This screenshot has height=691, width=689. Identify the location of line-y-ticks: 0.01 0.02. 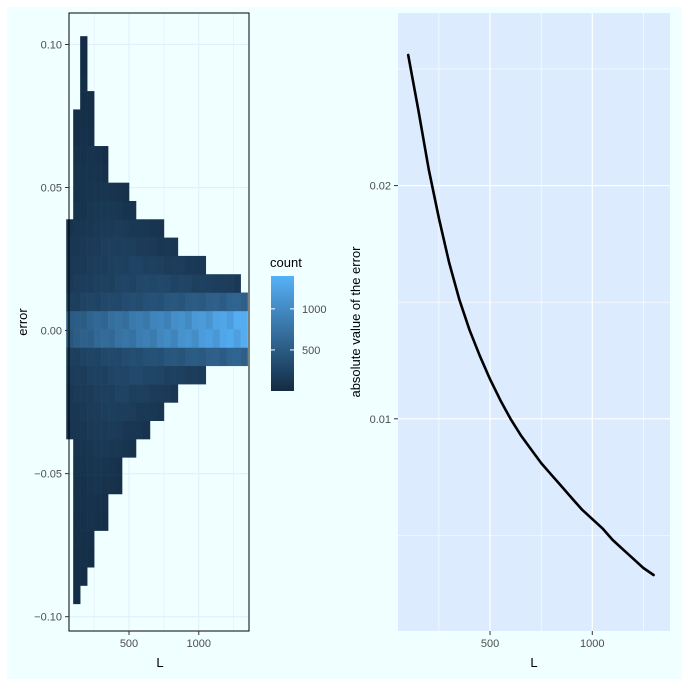
(384, 303).